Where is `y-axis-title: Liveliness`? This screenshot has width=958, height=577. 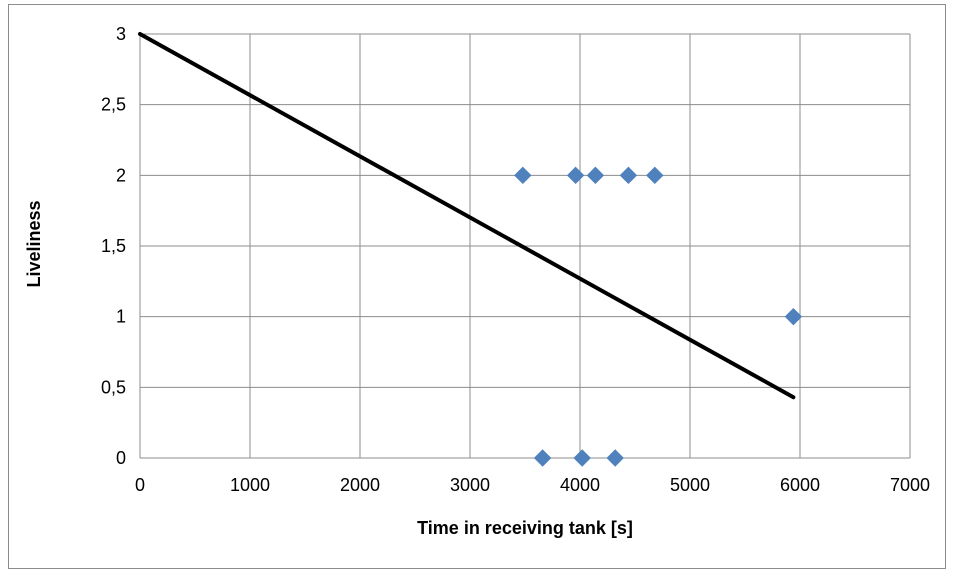 y-axis-title: Liveliness is located at coordinates (34, 243).